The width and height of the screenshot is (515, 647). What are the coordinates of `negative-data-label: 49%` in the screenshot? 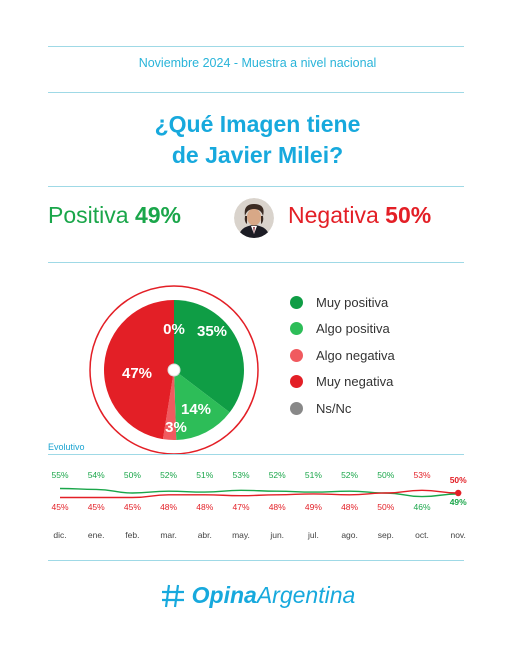 It's located at (313, 507).